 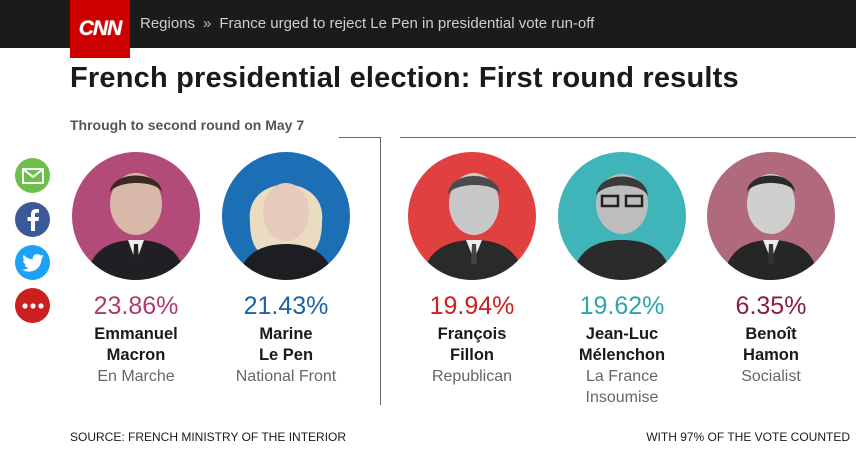 I want to click on vote-percentage: 19.62%, so click(x=622, y=306).